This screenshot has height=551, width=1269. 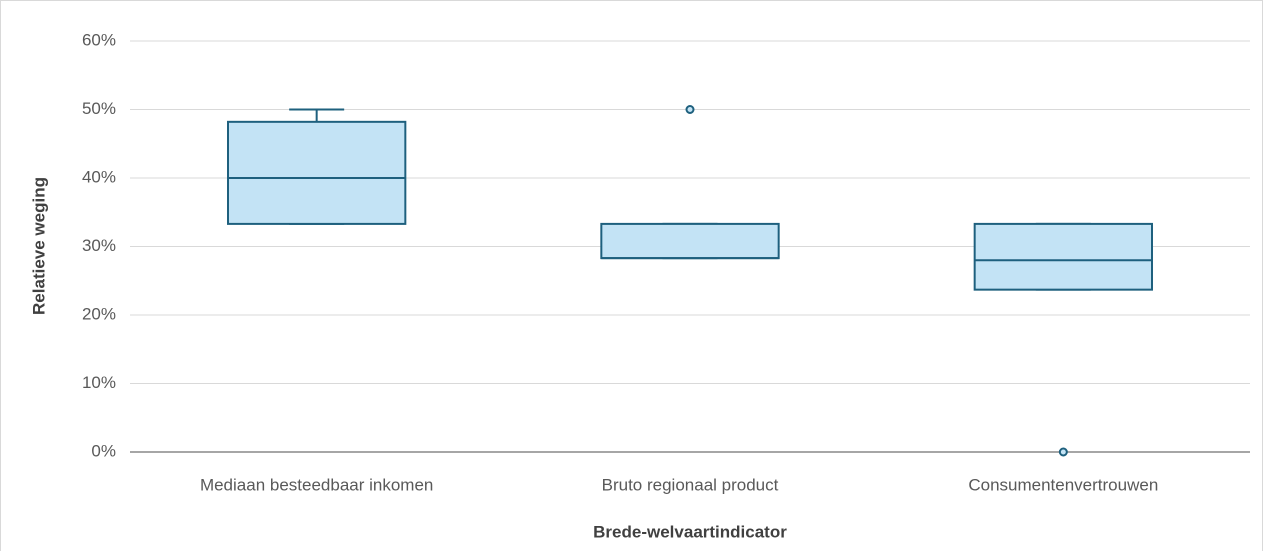 What do you see at coordinates (316, 484) in the screenshot?
I see `x-tick-label: Mediaan besteedbaar inkomen` at bounding box center [316, 484].